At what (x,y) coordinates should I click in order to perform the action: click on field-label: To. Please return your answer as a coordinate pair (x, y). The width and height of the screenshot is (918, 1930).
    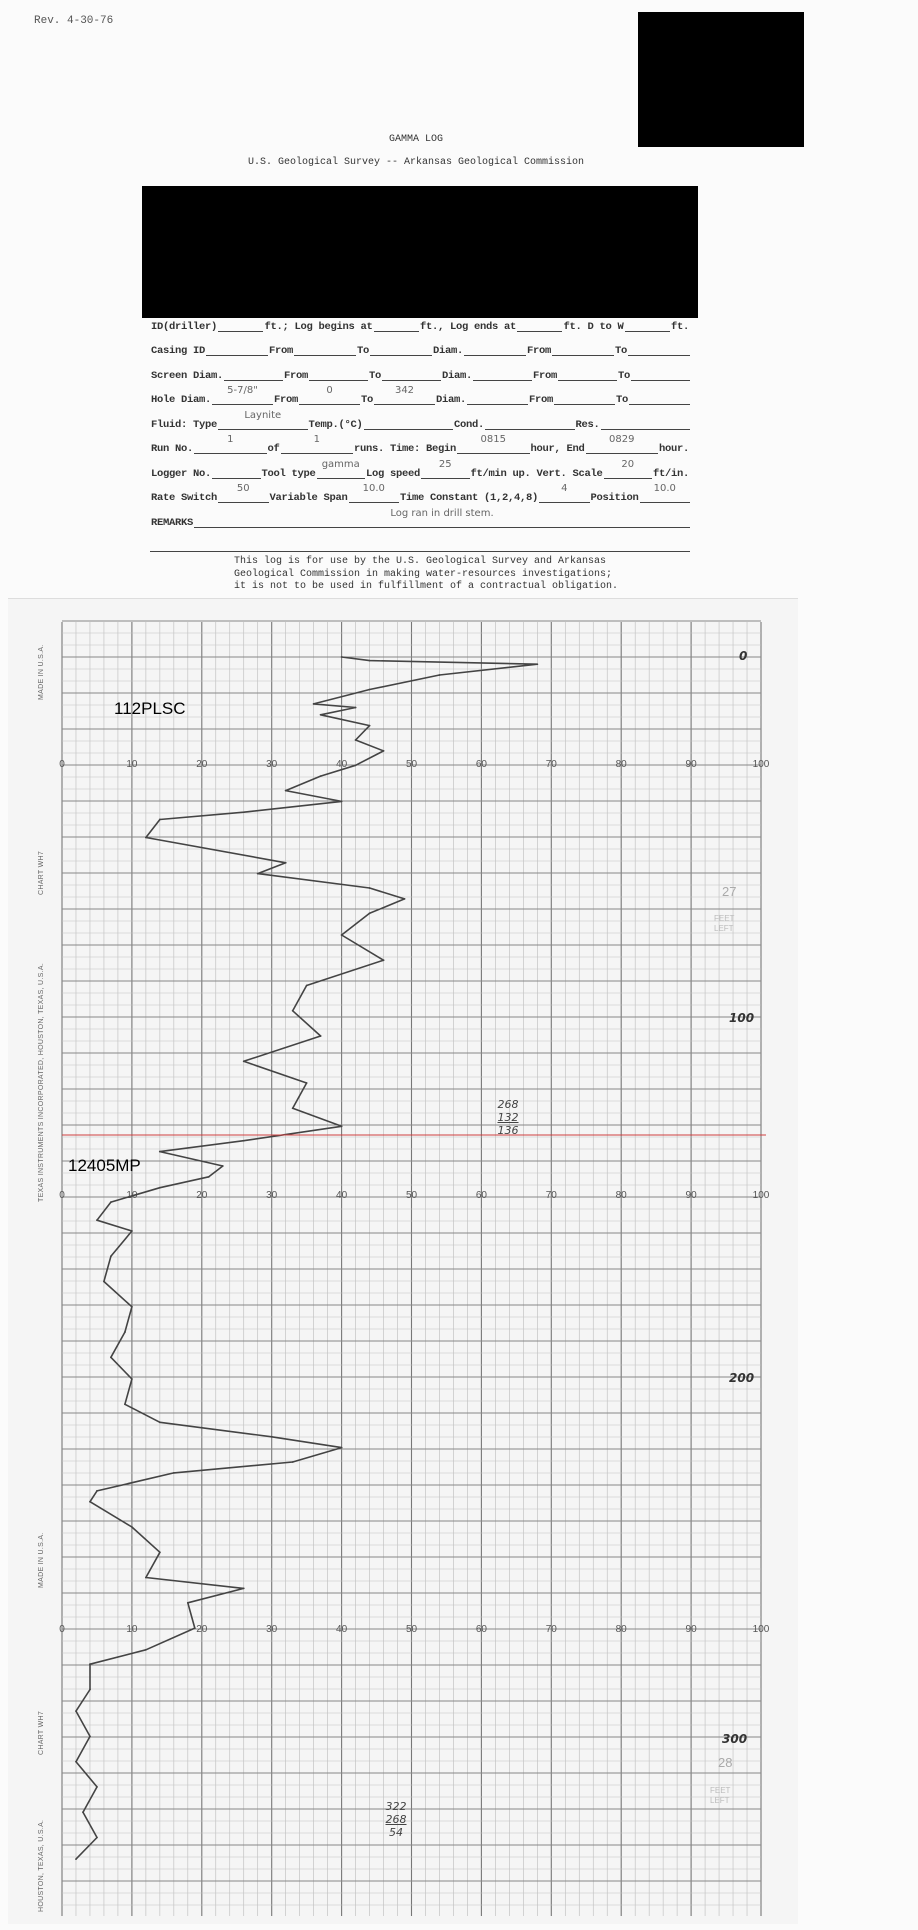
    Looking at the image, I should click on (363, 351).